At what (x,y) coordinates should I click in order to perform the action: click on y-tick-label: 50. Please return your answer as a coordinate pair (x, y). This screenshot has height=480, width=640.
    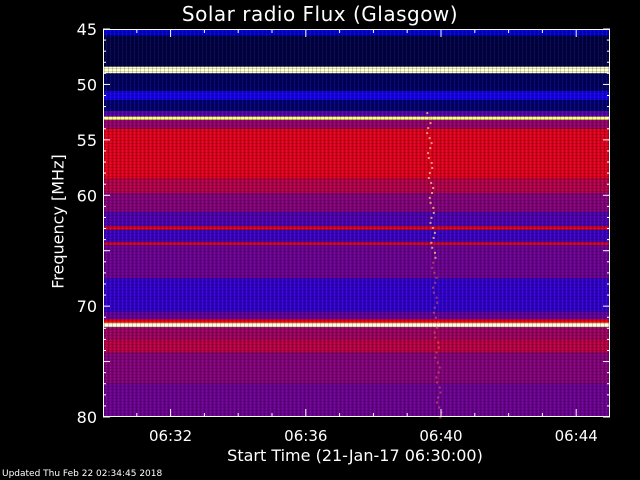
    Looking at the image, I should click on (87, 84).